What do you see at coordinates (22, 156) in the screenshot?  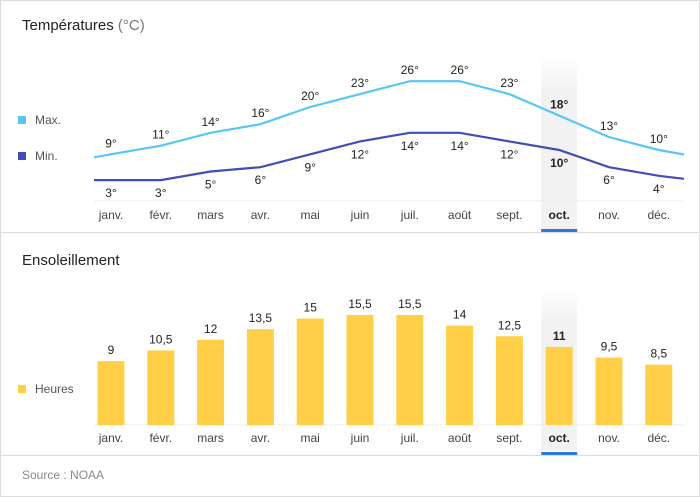 I see `legend-min-swatch` at bounding box center [22, 156].